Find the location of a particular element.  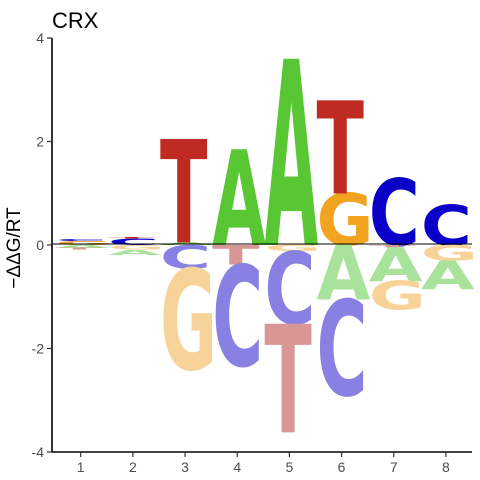

x-tick-label: 7 is located at coordinates (394, 467).